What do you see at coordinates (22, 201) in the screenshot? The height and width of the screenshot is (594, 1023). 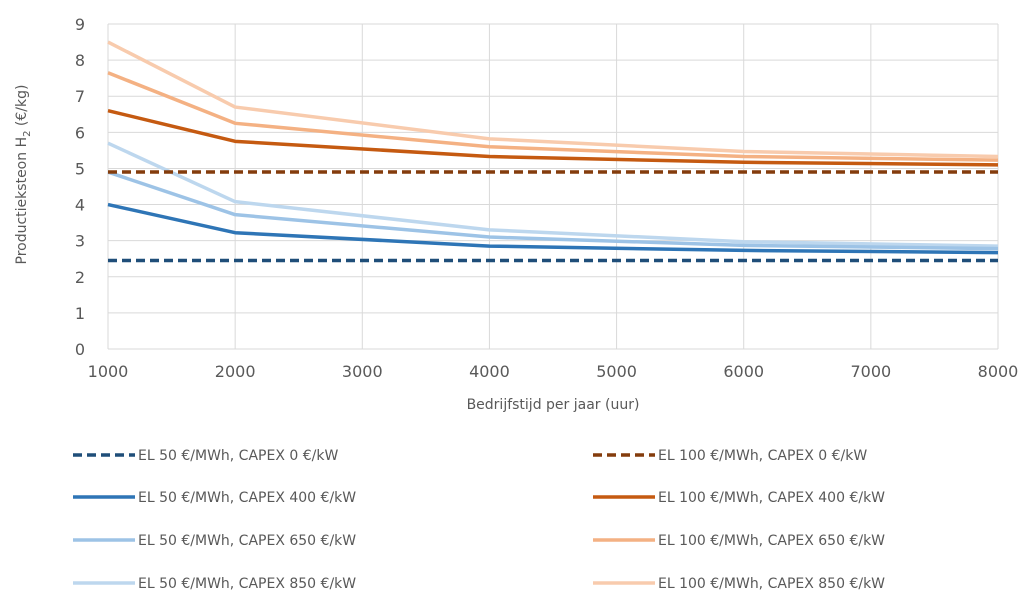 I see `y-axis-title-main: Productieksteon H` at bounding box center [22, 201].